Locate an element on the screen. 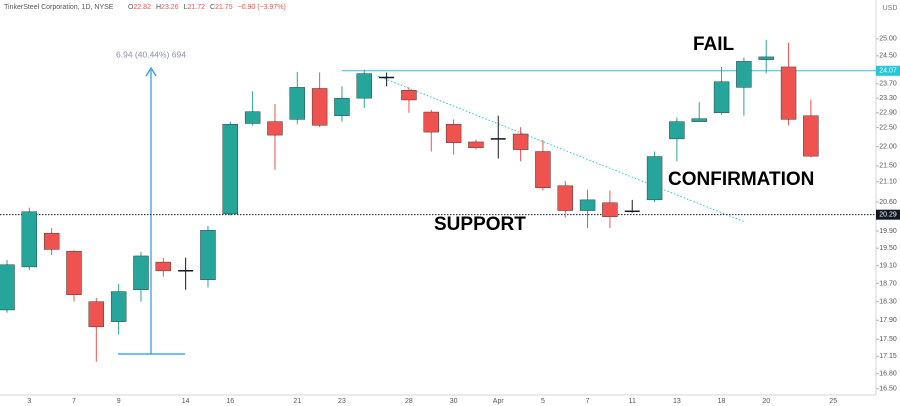  header-ohlc: O22.82 H23.26 L21.72 C21.75 −0.90 (−3.97%) is located at coordinates (207, 7).